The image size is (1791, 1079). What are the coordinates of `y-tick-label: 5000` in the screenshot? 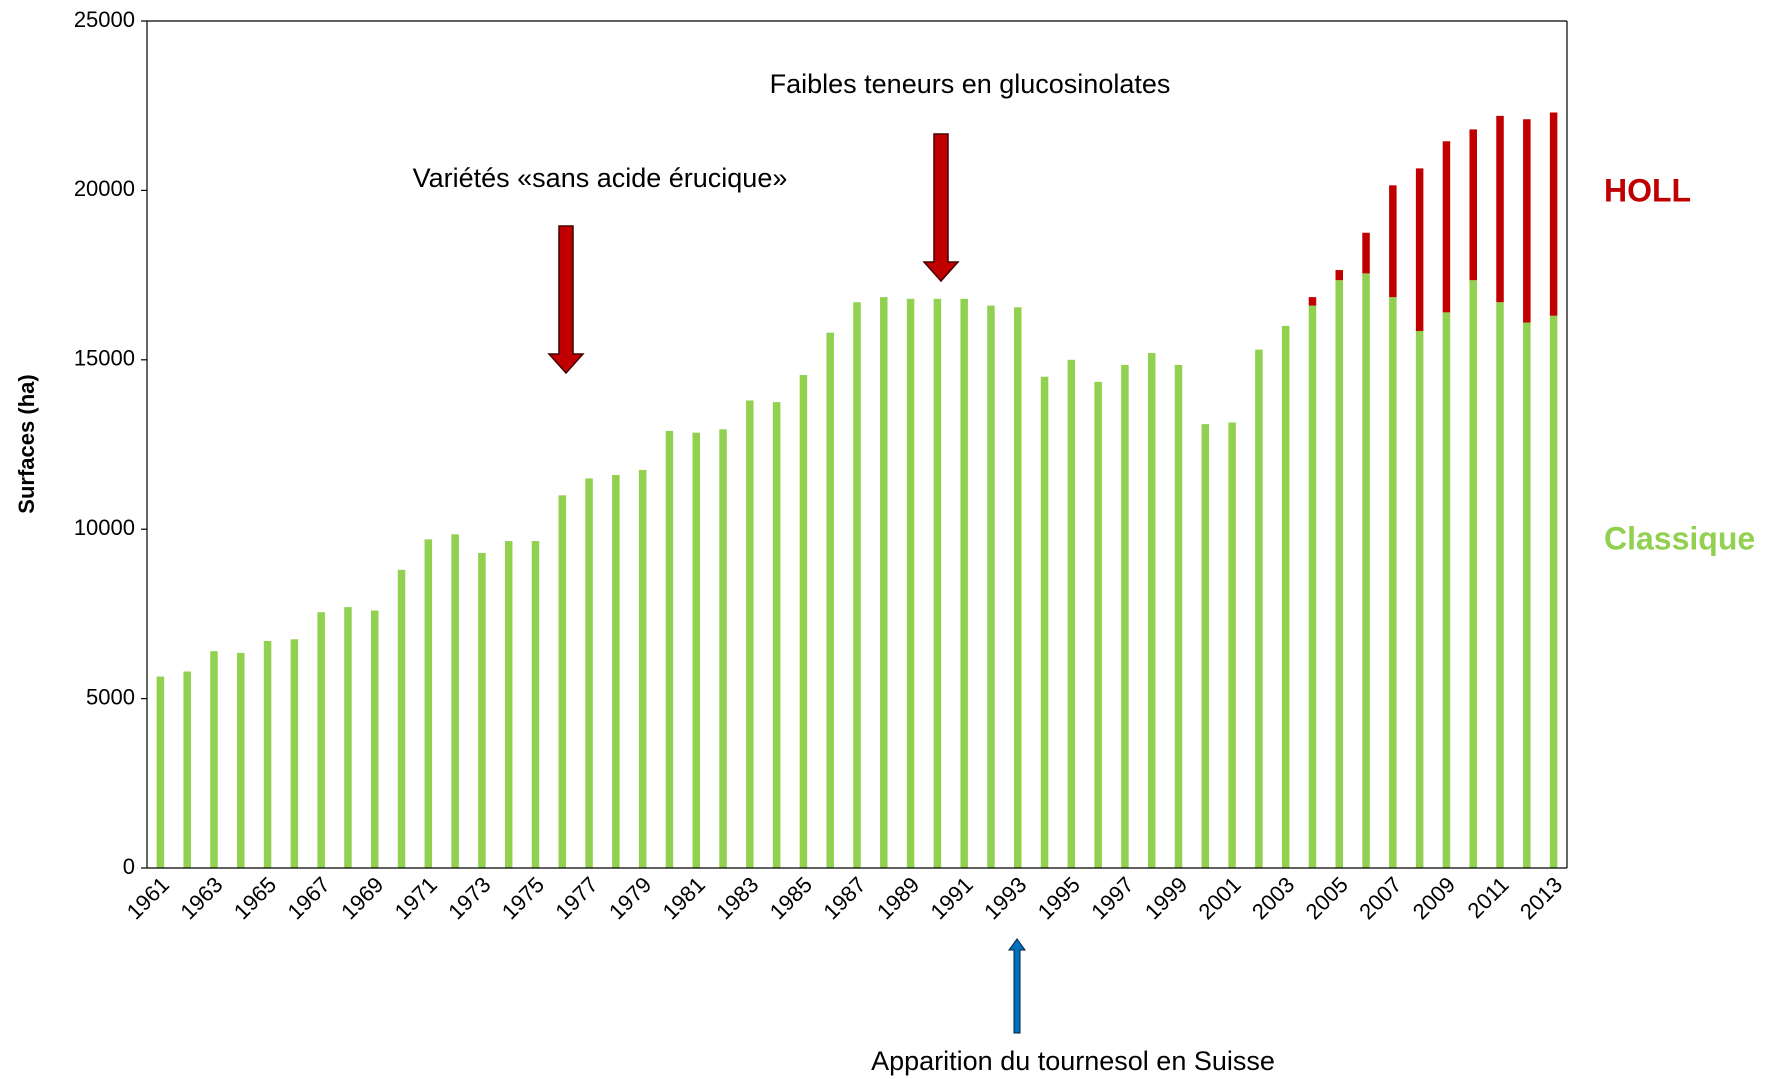 It's located at (110, 696).